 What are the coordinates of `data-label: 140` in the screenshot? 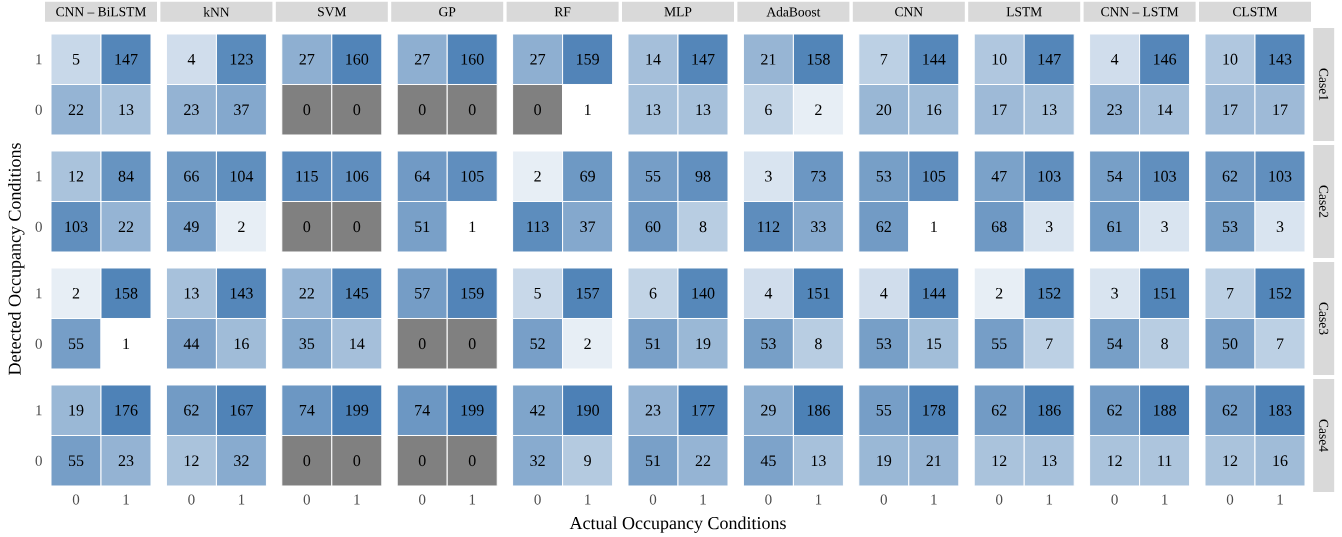 It's located at (703, 293).